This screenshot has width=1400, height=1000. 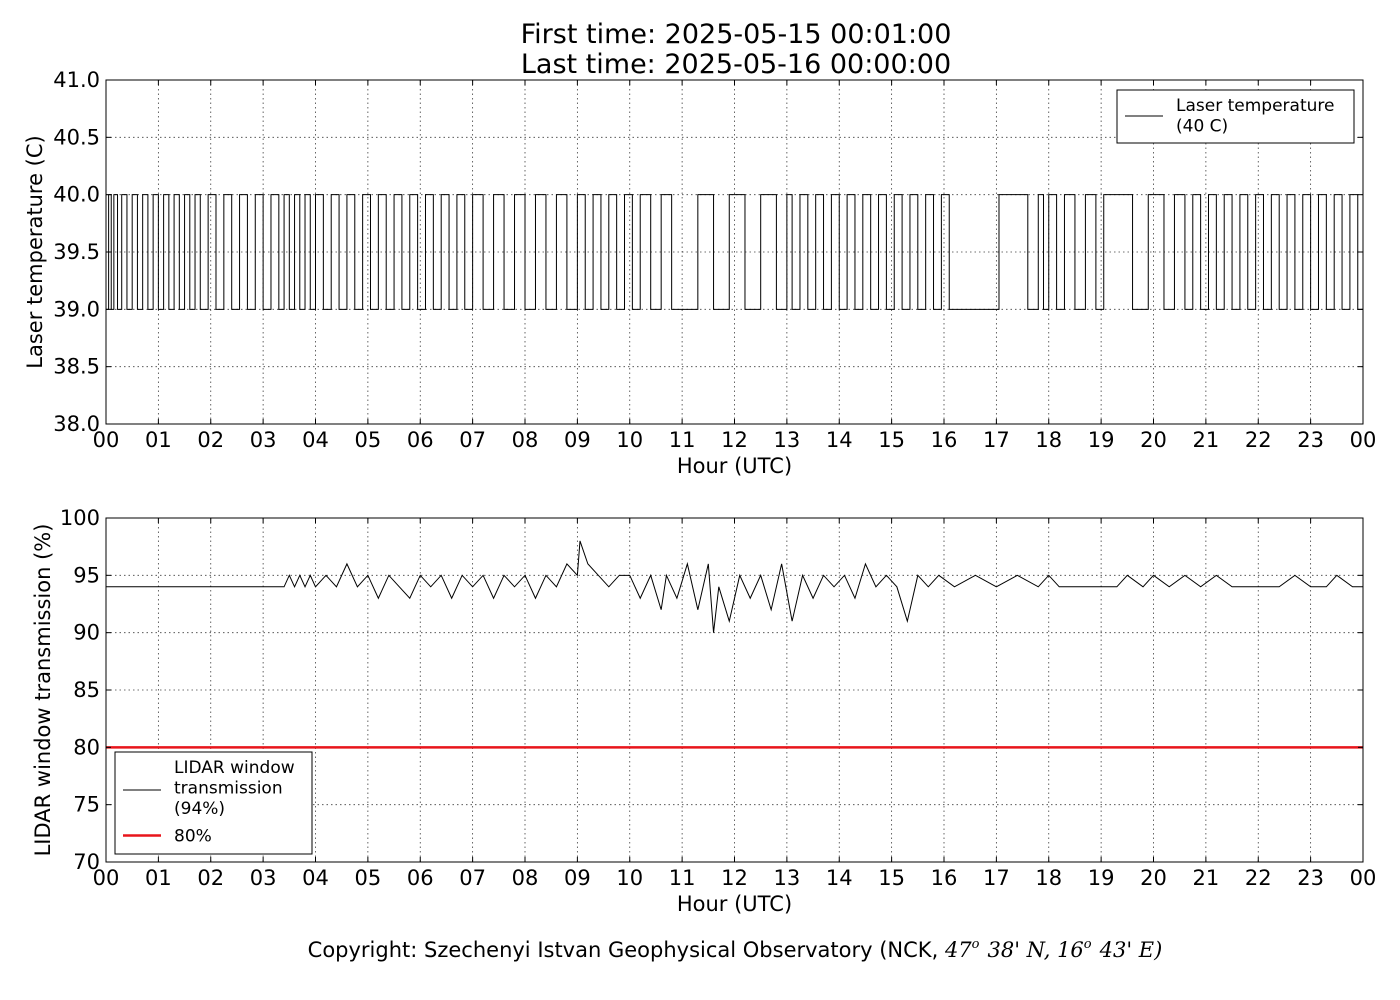 What do you see at coordinates (734, 904) in the screenshot?
I see `lidar-transmission-x-axis-label: Hour (UTC)` at bounding box center [734, 904].